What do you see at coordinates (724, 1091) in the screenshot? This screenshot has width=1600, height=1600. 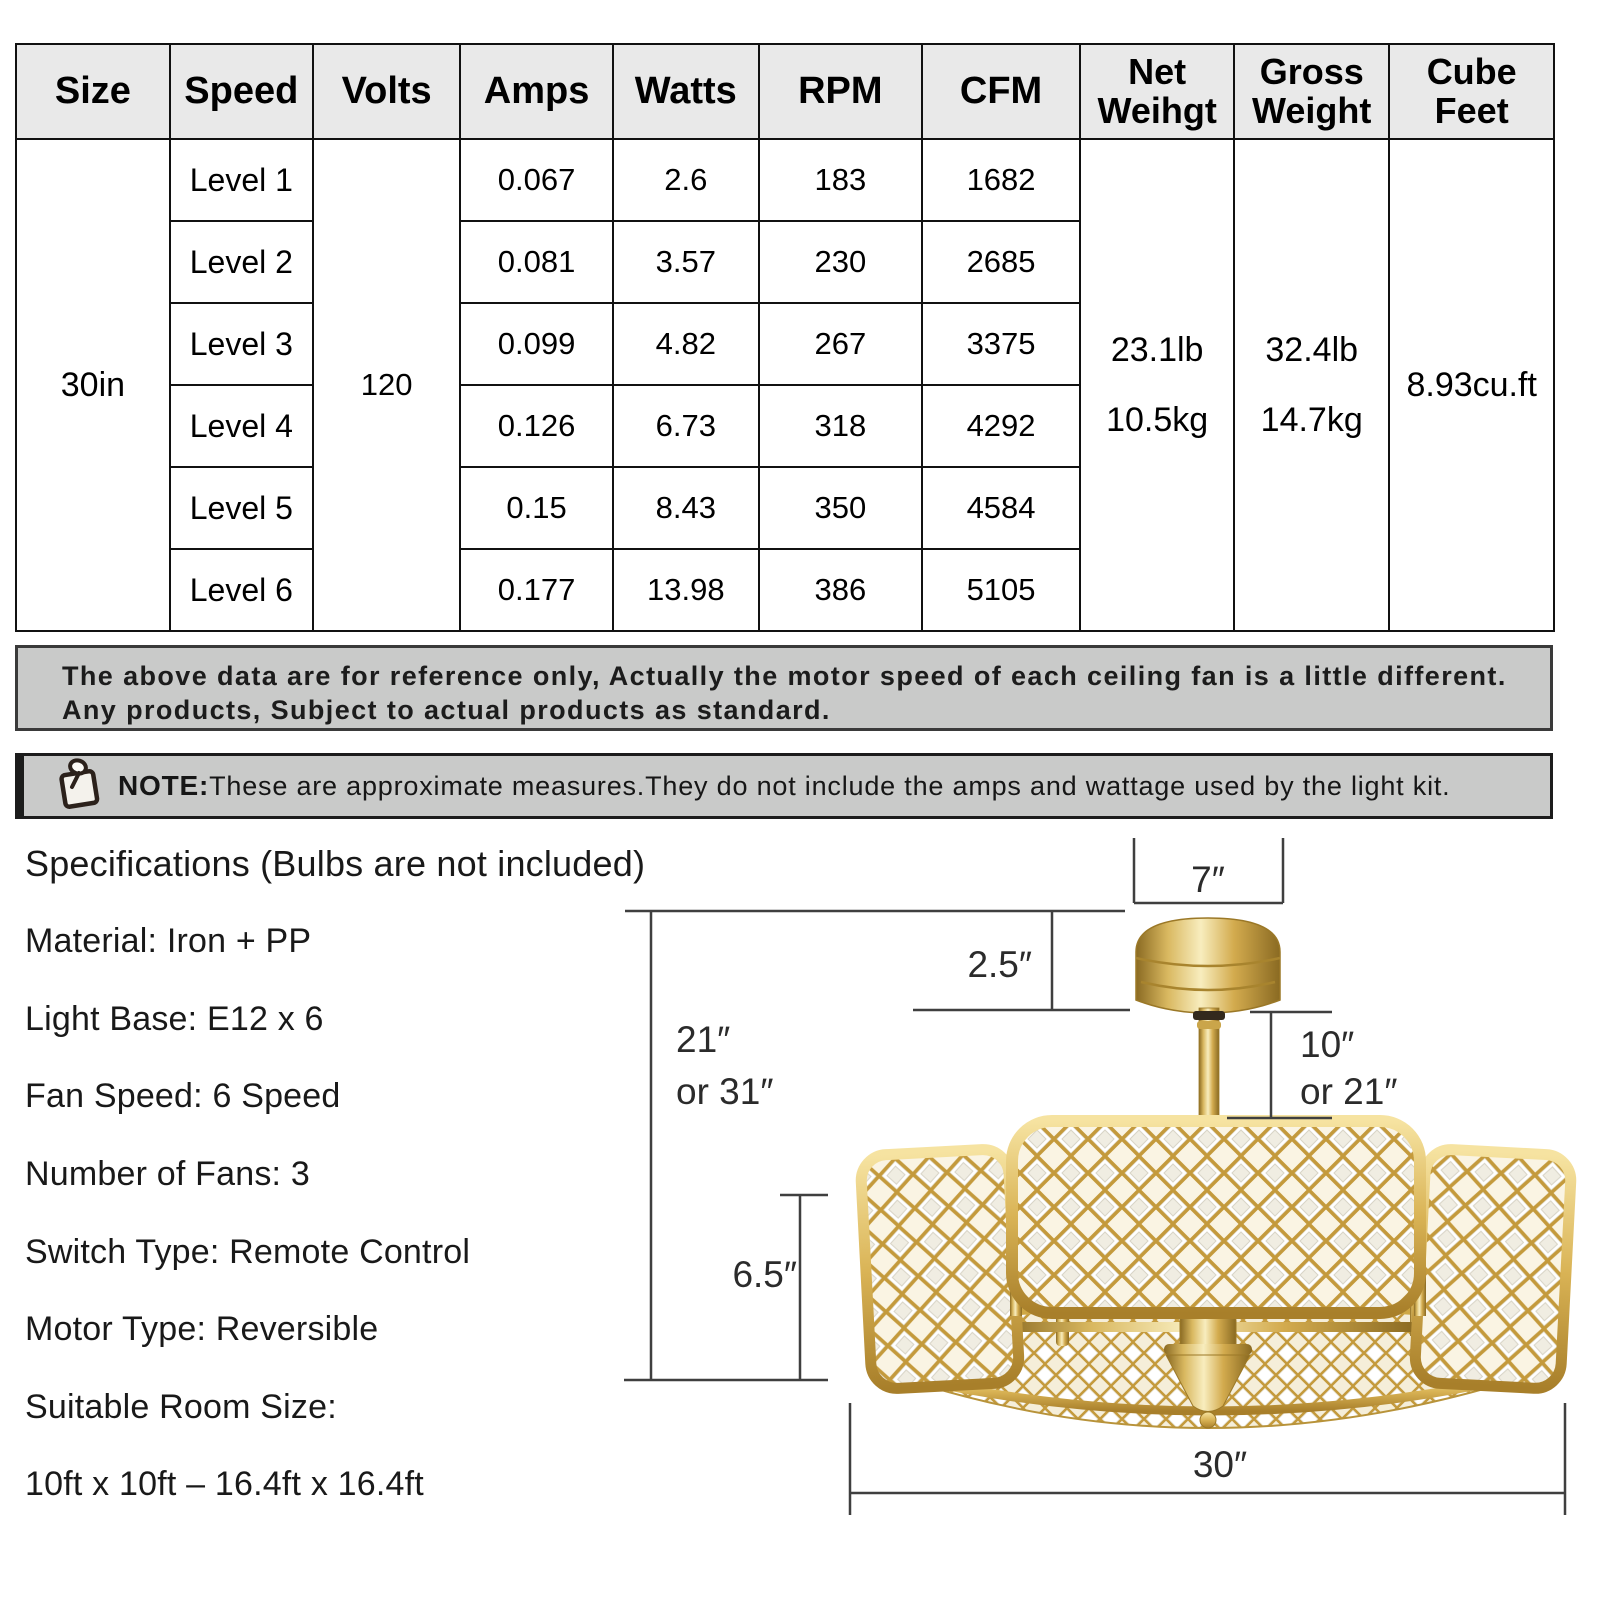 I see `dim-drop-total-2: or 31″` at bounding box center [724, 1091].